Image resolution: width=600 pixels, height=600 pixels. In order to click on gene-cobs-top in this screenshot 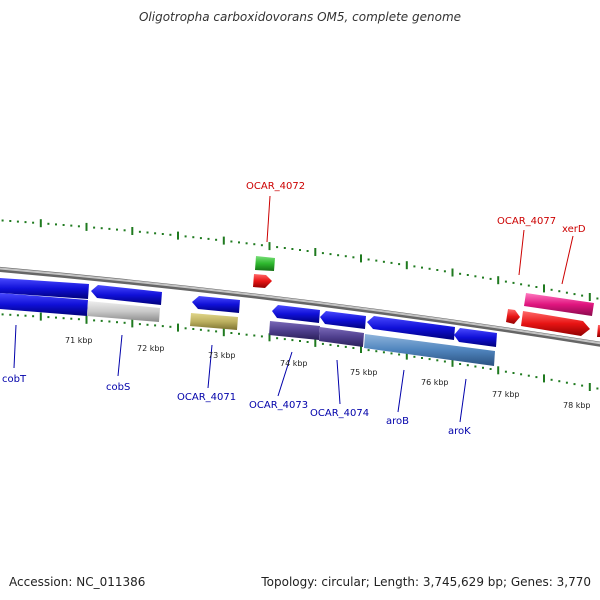, I will do `click(126, 295)`.